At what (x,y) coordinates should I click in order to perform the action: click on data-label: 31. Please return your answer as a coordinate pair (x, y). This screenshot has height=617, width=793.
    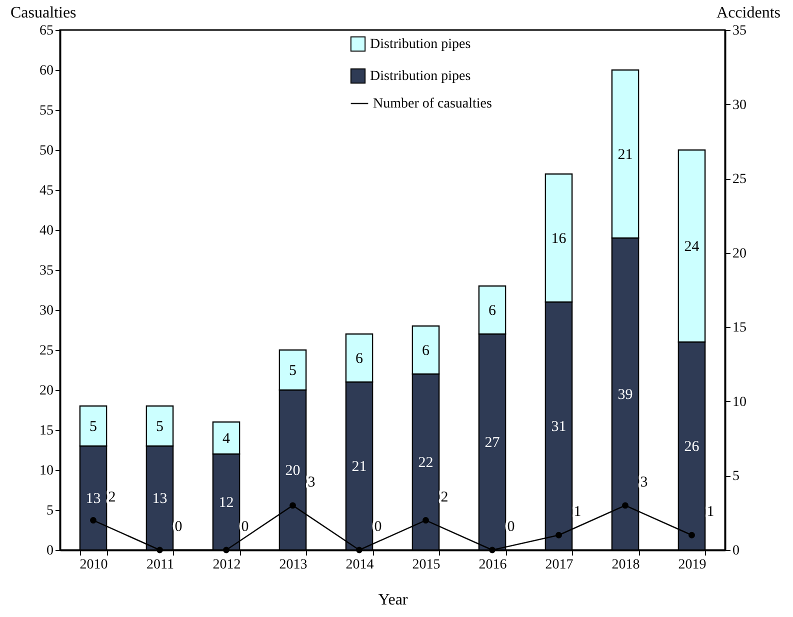
    Looking at the image, I should click on (558, 427).